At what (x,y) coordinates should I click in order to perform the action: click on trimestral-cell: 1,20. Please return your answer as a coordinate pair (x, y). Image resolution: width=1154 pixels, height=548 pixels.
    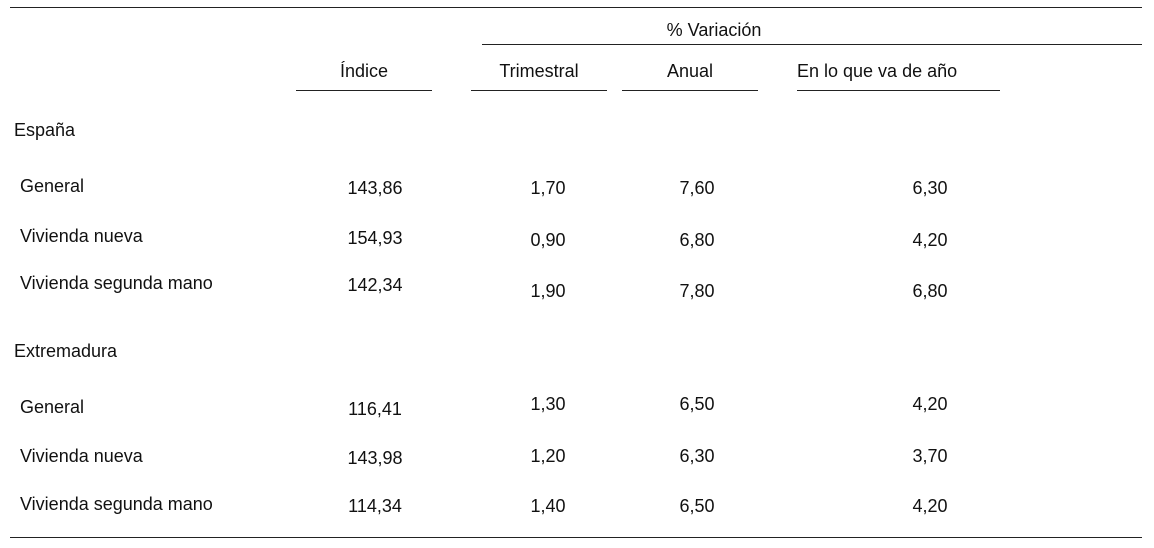
    Looking at the image, I should click on (548, 456).